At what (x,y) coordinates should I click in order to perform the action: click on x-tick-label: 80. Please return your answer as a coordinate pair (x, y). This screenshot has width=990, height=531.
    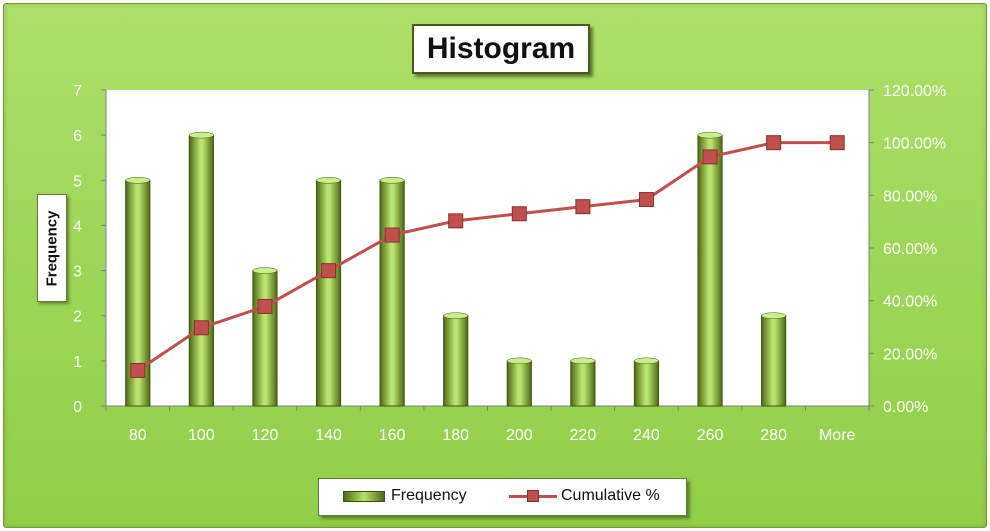
    Looking at the image, I should click on (138, 435).